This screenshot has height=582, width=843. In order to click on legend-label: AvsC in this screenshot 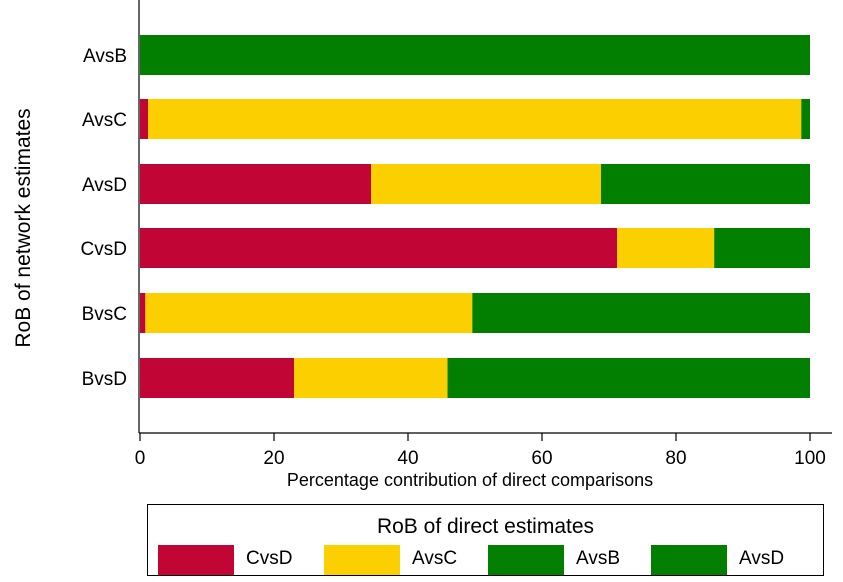, I will do `click(435, 558)`.